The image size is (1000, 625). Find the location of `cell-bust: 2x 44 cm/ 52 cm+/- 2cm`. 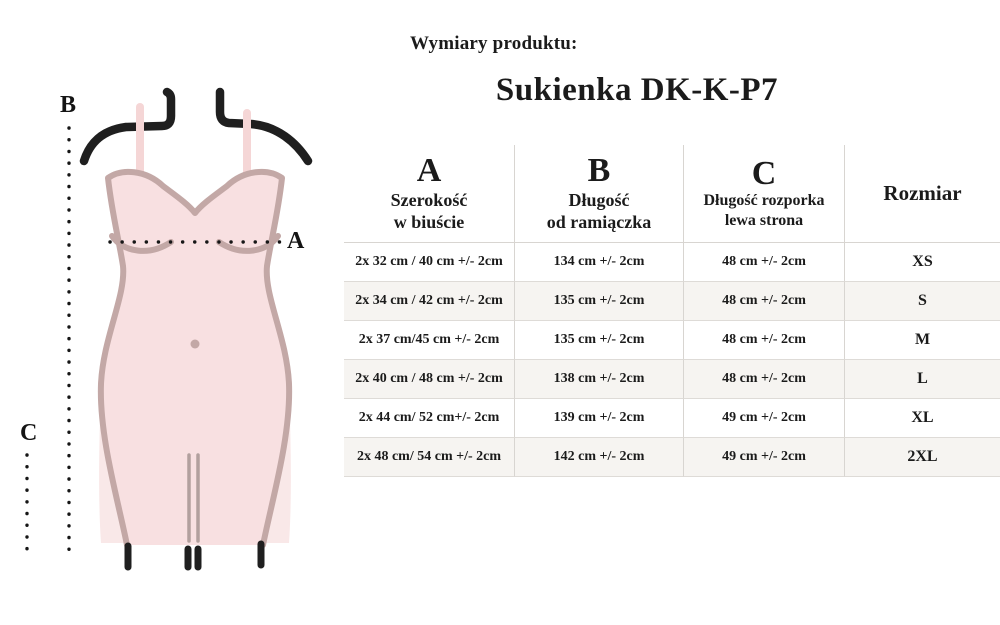

cell-bust: 2x 44 cm/ 52 cm+/- 2cm is located at coordinates (429, 418).